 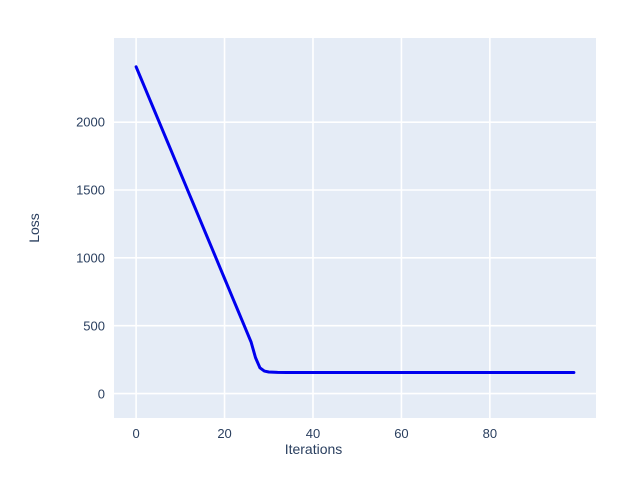 What do you see at coordinates (90, 190) in the screenshot?
I see `y-tick-label-1500: 1500` at bounding box center [90, 190].